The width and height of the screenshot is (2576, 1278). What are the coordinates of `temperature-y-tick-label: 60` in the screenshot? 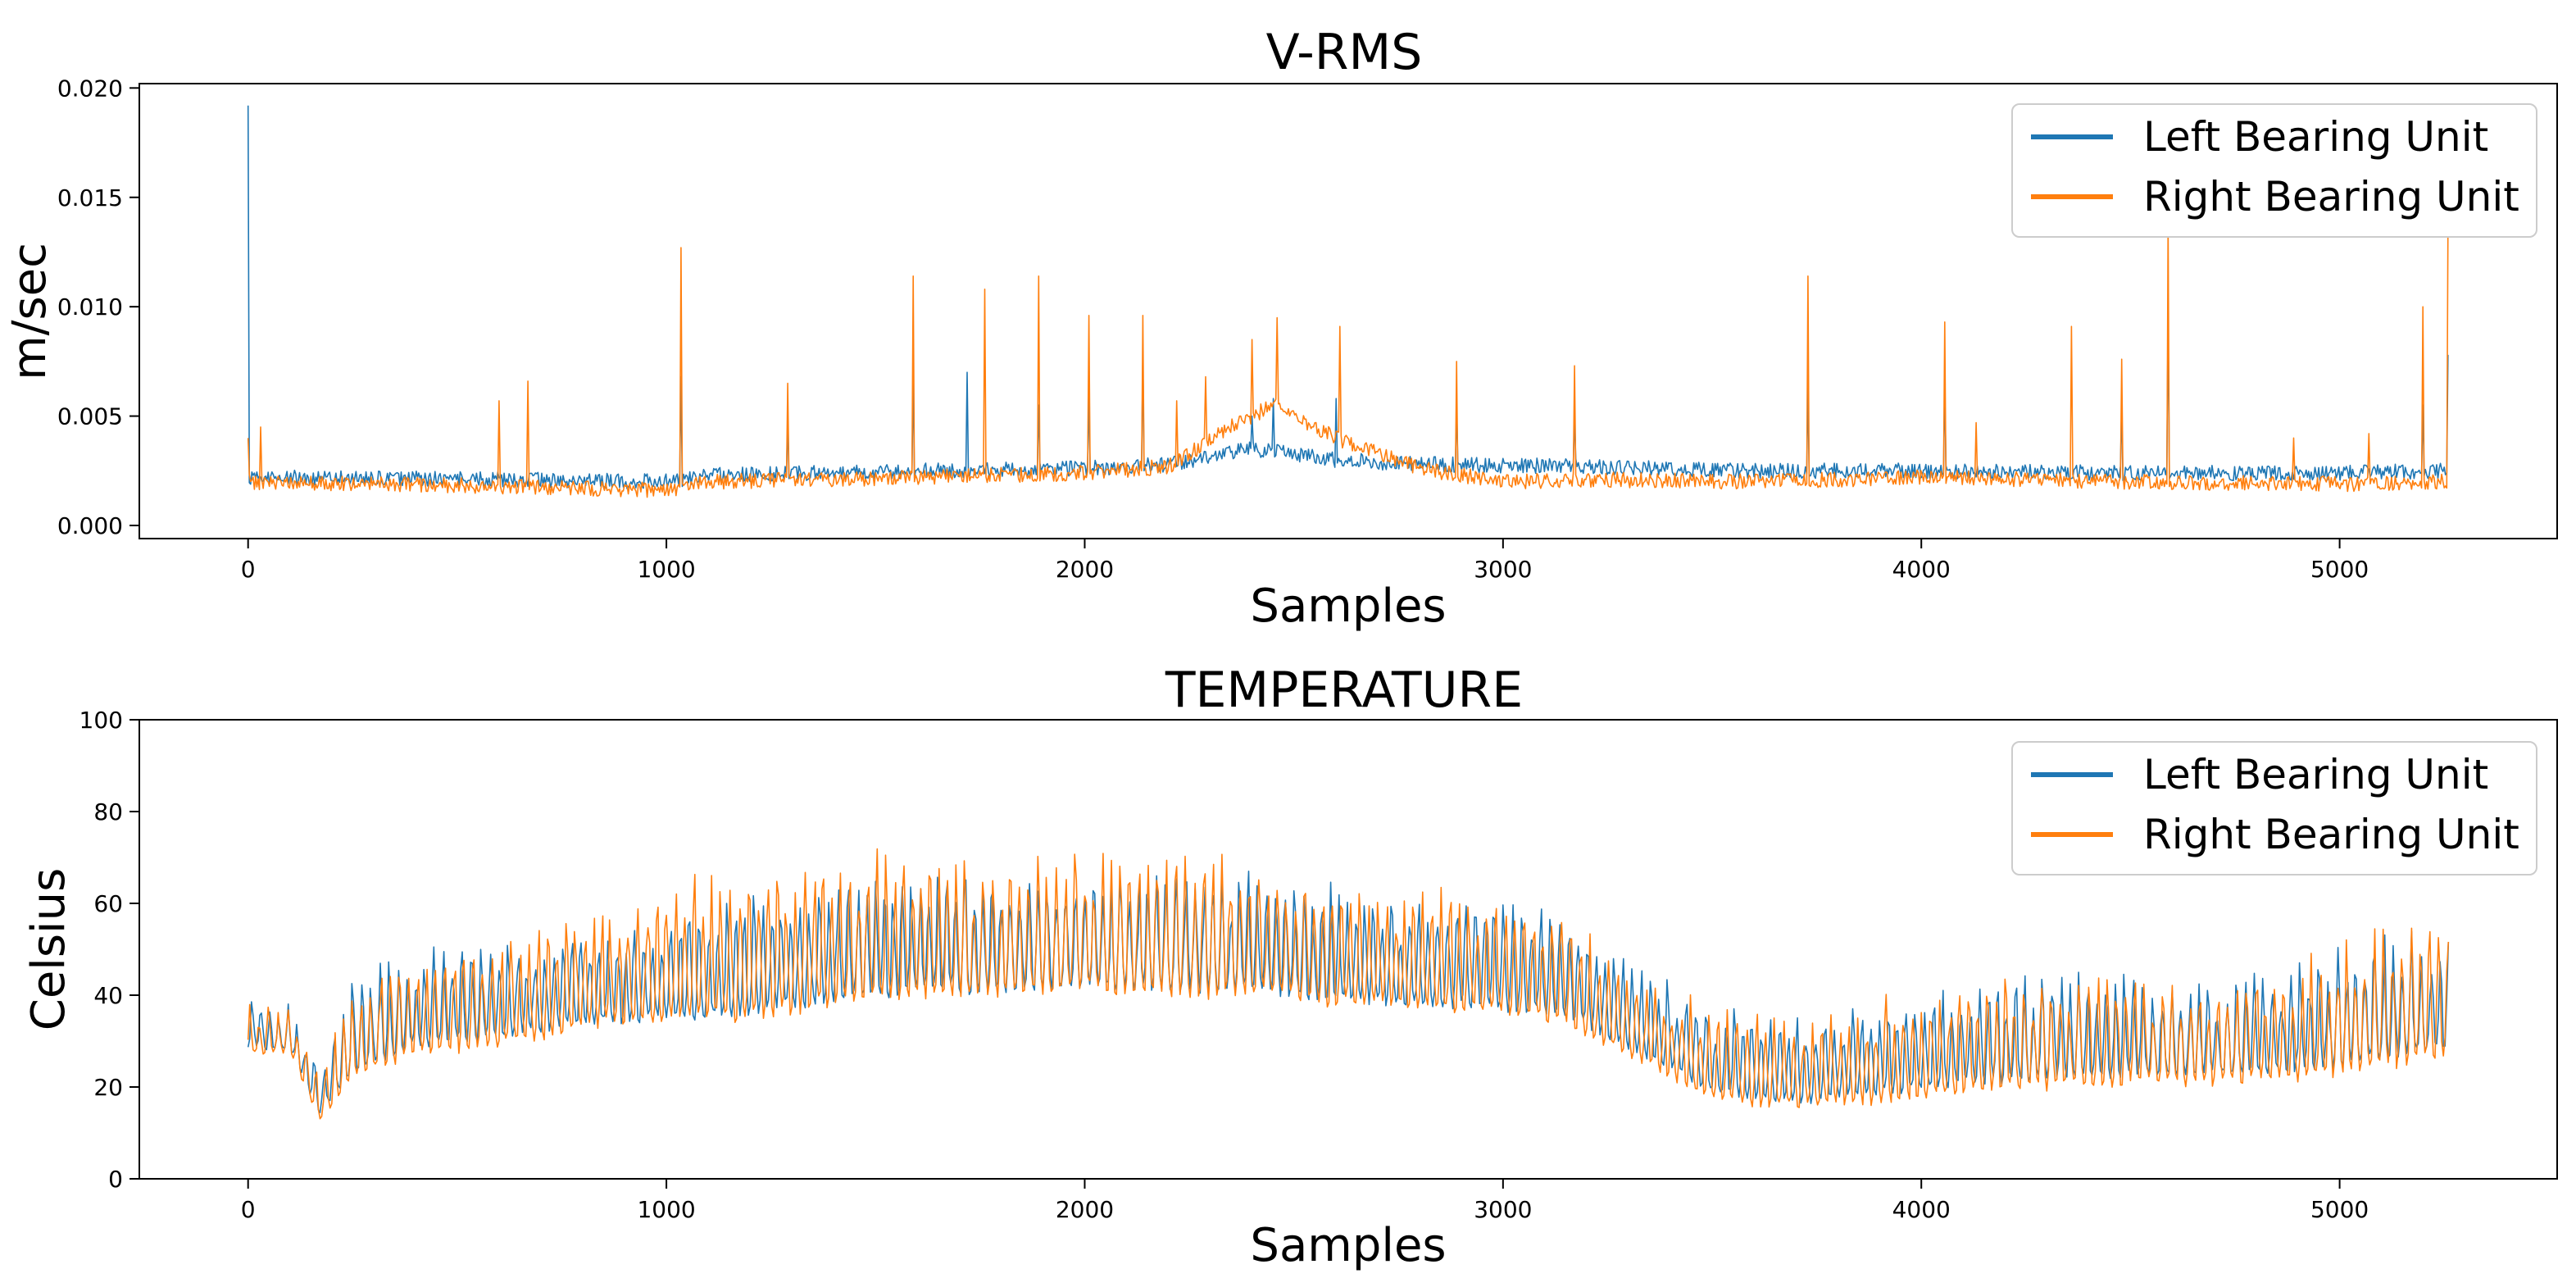 It's located at (108, 903).